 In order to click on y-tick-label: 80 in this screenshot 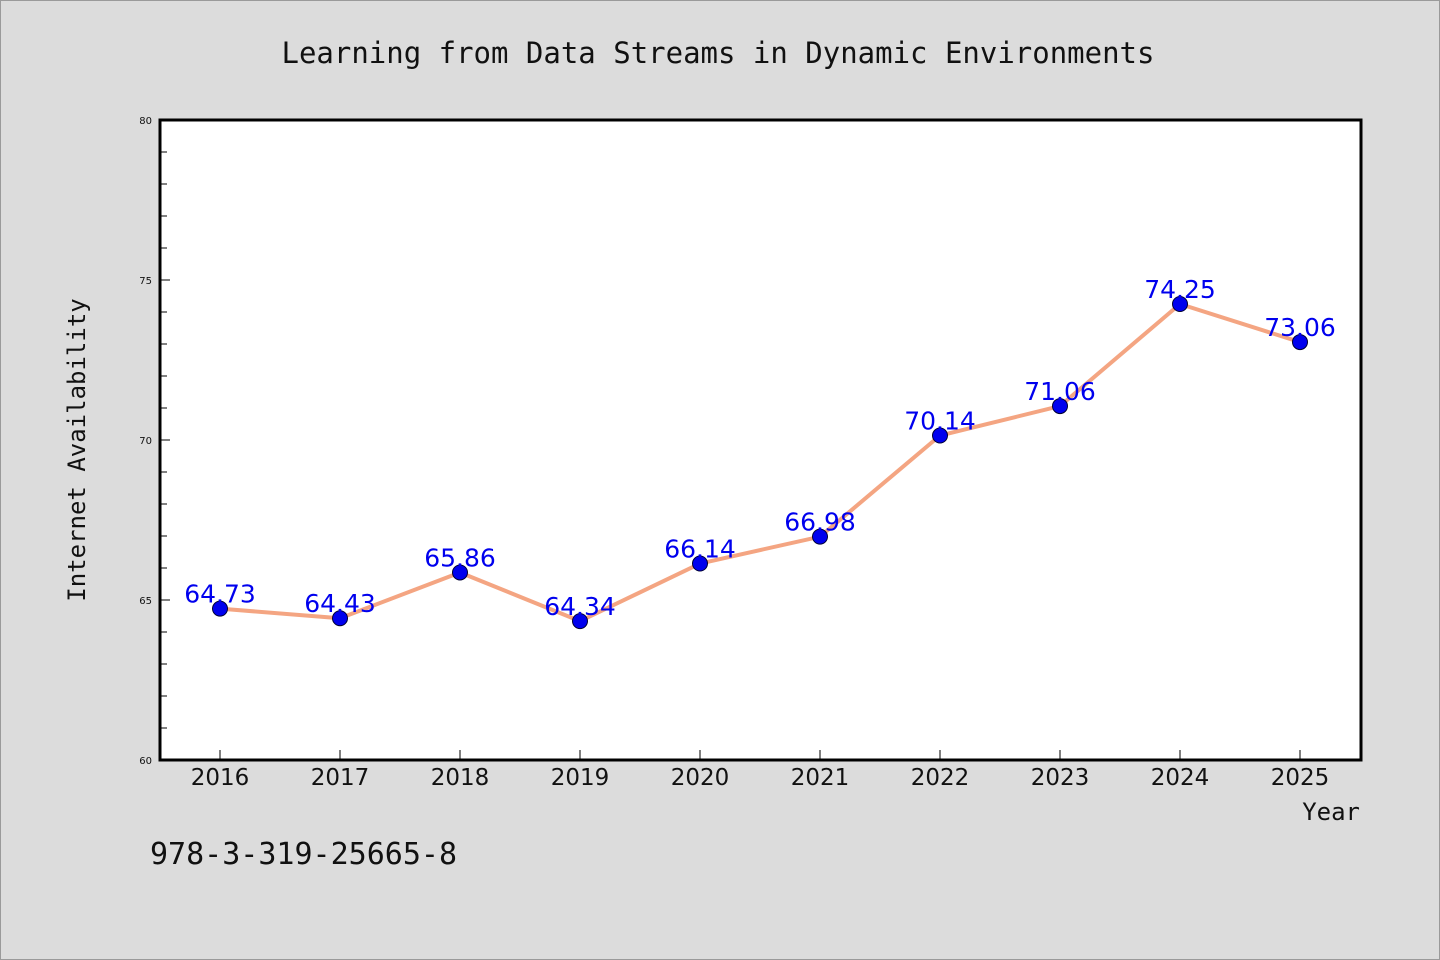, I will do `click(145, 121)`.